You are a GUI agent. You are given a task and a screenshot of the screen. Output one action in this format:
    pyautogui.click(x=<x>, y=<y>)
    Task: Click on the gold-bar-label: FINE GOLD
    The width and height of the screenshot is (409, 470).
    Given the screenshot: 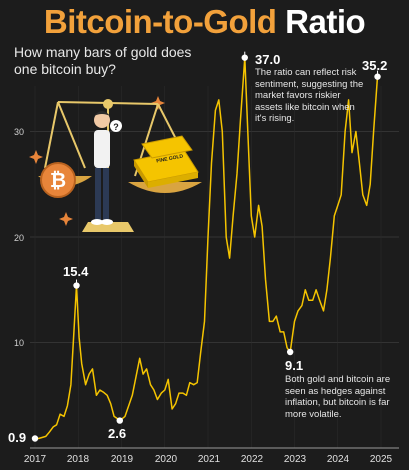 What is the action you would take?
    pyautogui.click(x=170, y=158)
    